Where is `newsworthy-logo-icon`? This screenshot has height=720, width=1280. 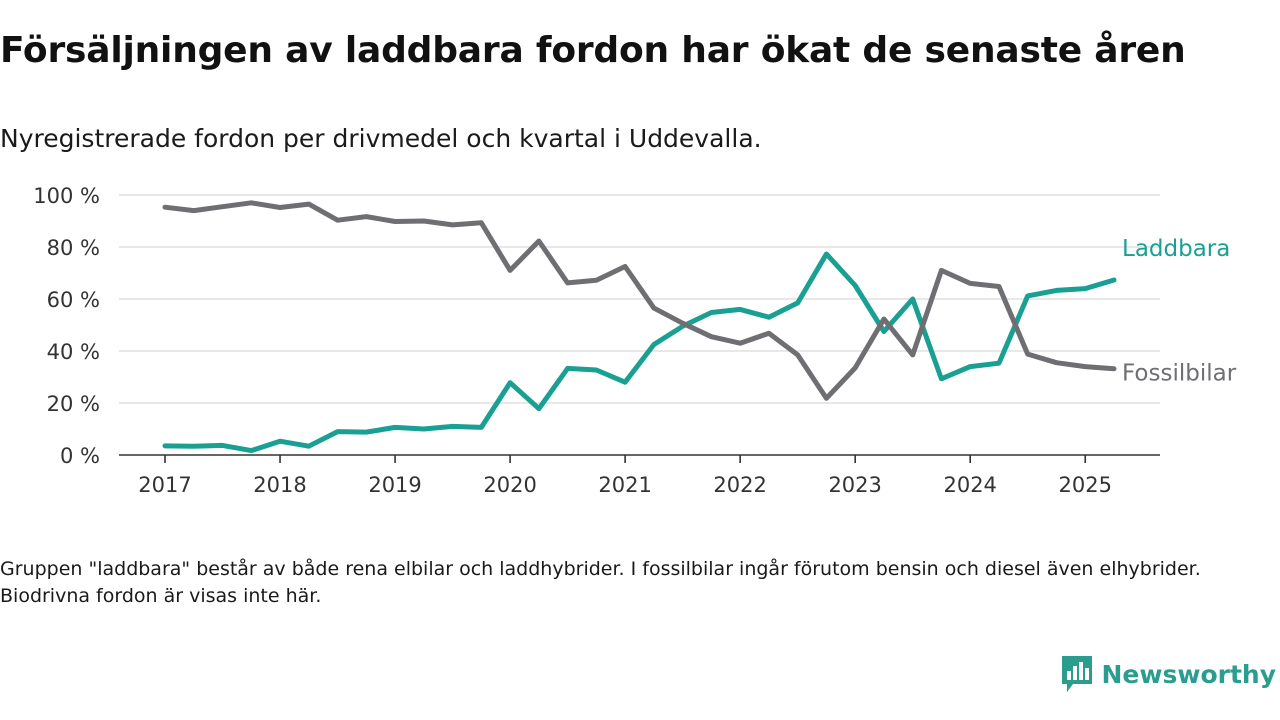 newsworthy-logo-icon is located at coordinates (1076, 674).